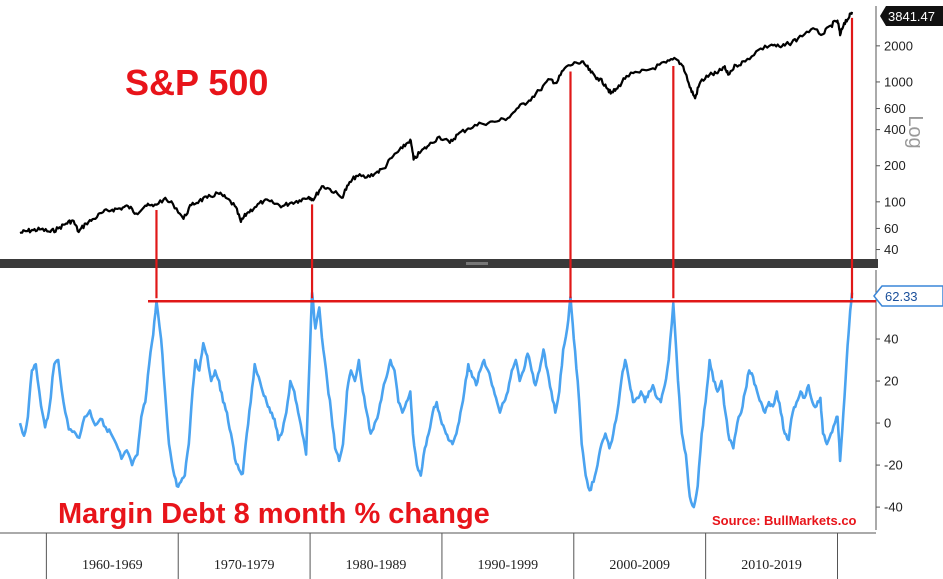  What do you see at coordinates (895, 129) in the screenshot?
I see `sp500-tick-label: 400` at bounding box center [895, 129].